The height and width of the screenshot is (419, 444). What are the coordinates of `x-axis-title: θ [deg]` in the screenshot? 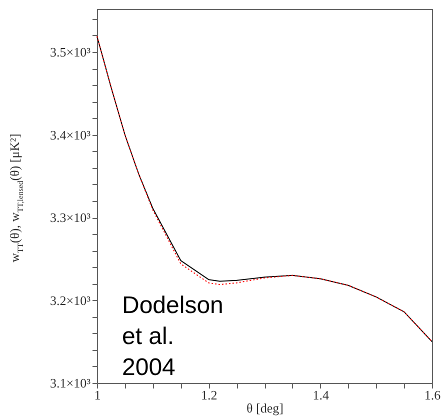 It's located at (265, 408).